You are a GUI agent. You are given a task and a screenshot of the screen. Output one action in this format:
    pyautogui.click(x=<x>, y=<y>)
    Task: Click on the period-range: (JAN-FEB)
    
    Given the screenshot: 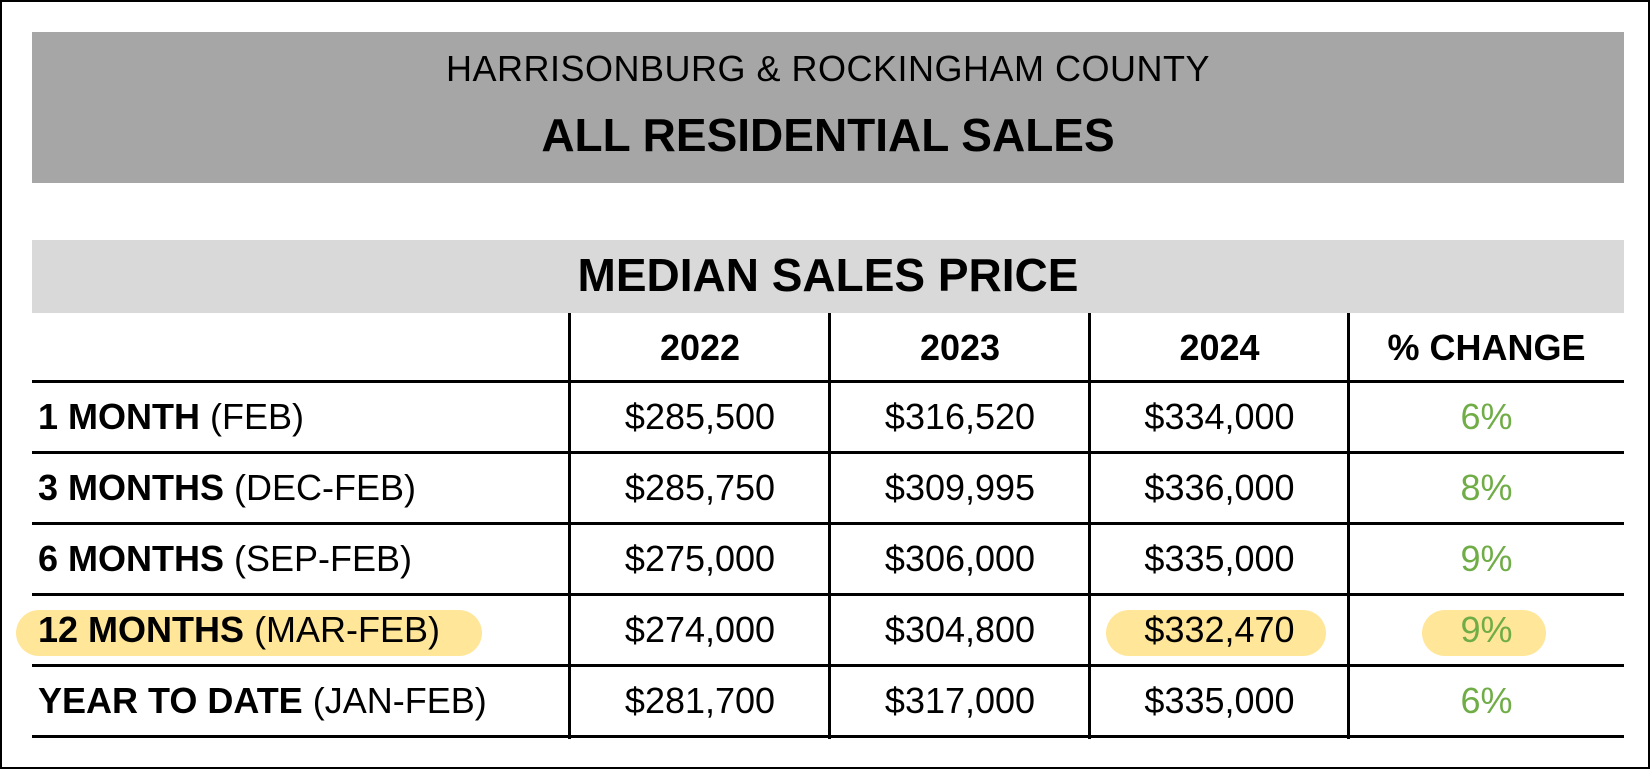 What is the action you would take?
    pyautogui.click(x=399, y=700)
    